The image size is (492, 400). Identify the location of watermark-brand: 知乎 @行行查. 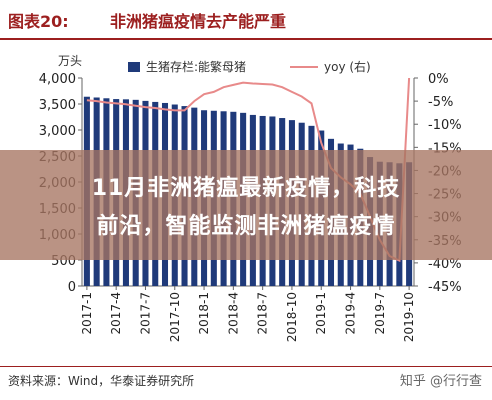
(440, 381).